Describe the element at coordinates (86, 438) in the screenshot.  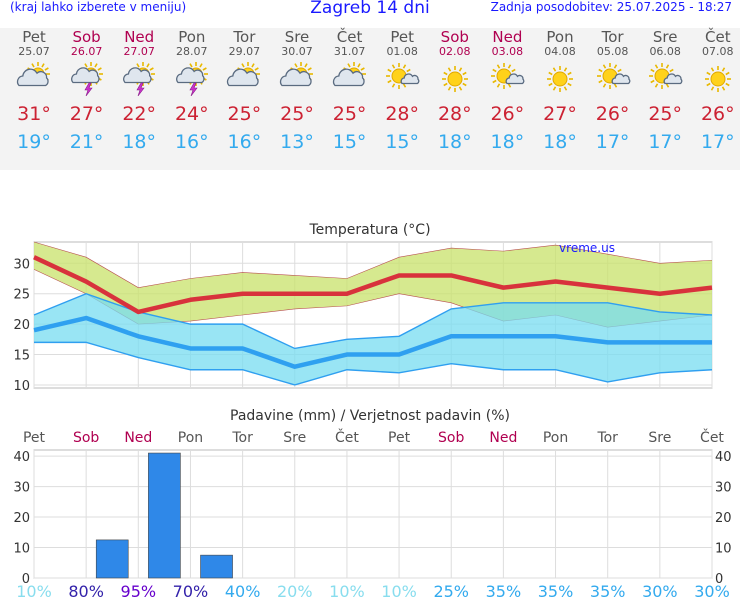
I see `precip-day-label: Sob` at that location.